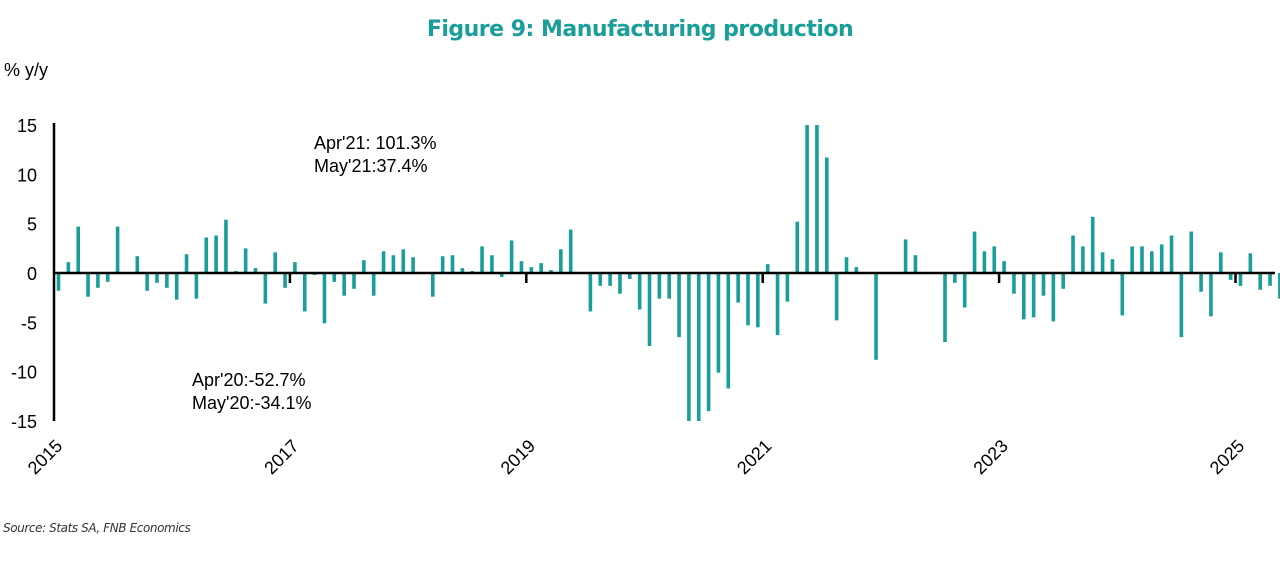 This screenshot has width=1280, height=563. Describe the element at coordinates (27, 175) in the screenshot. I see `y-tick-label: 10` at that location.